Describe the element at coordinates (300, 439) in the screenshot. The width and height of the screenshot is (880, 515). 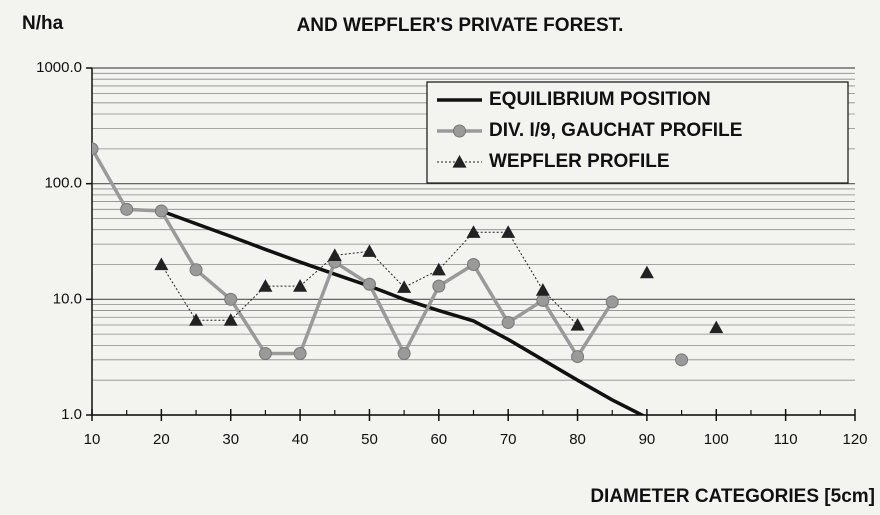
I see `x-tick-label: 40` at that location.